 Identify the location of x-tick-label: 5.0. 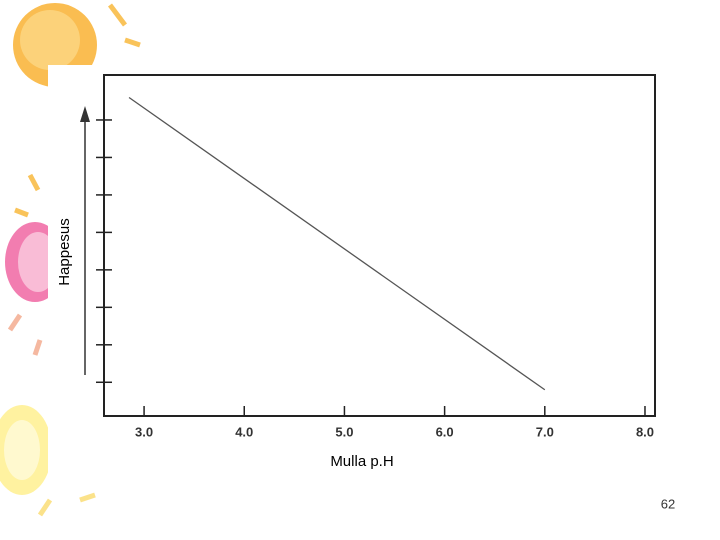
(344, 431).